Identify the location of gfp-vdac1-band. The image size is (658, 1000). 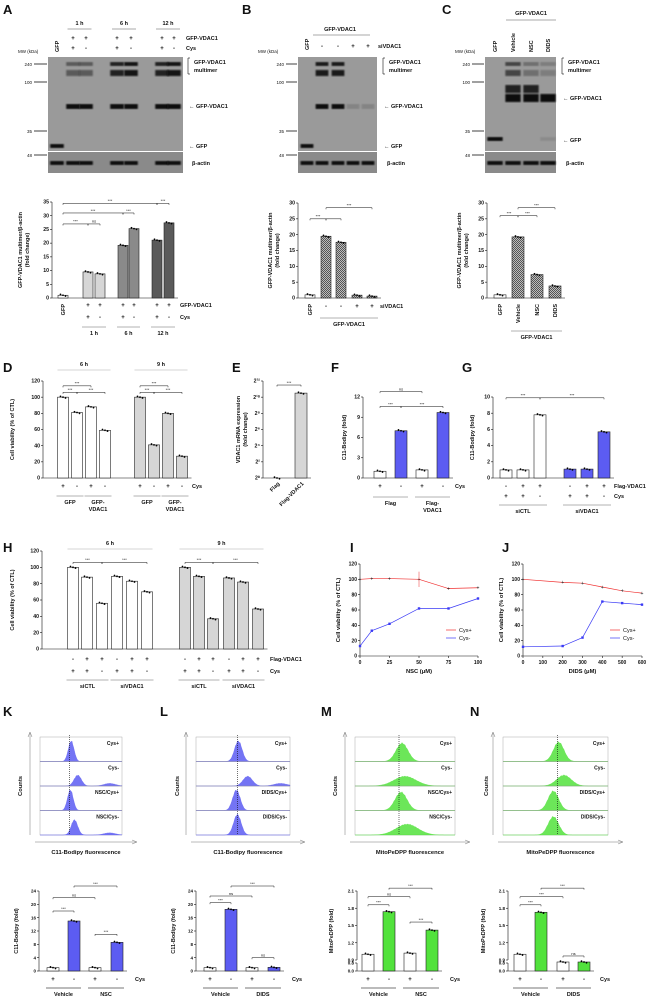
(117, 106).